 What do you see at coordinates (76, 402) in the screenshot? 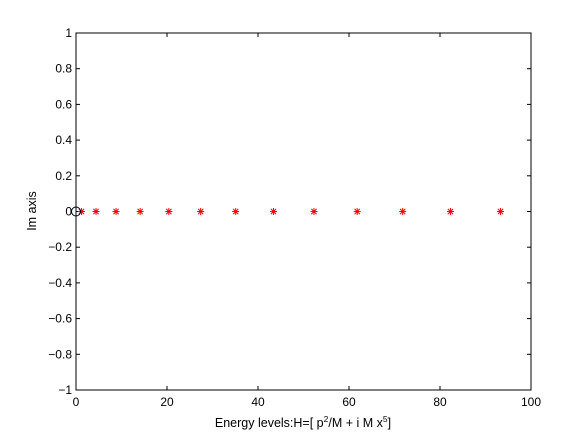
I see `x-tick-label: 0` at bounding box center [76, 402].